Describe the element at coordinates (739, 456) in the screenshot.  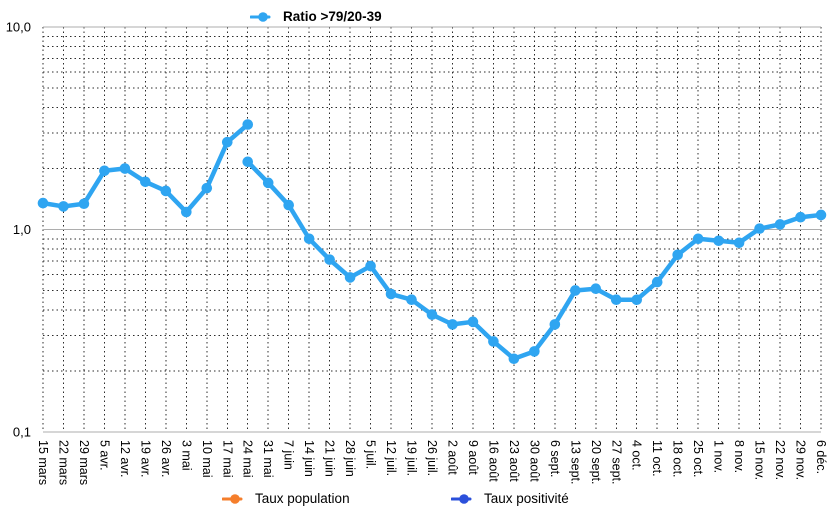
I see `svg-text: 8 nov.` at that location.